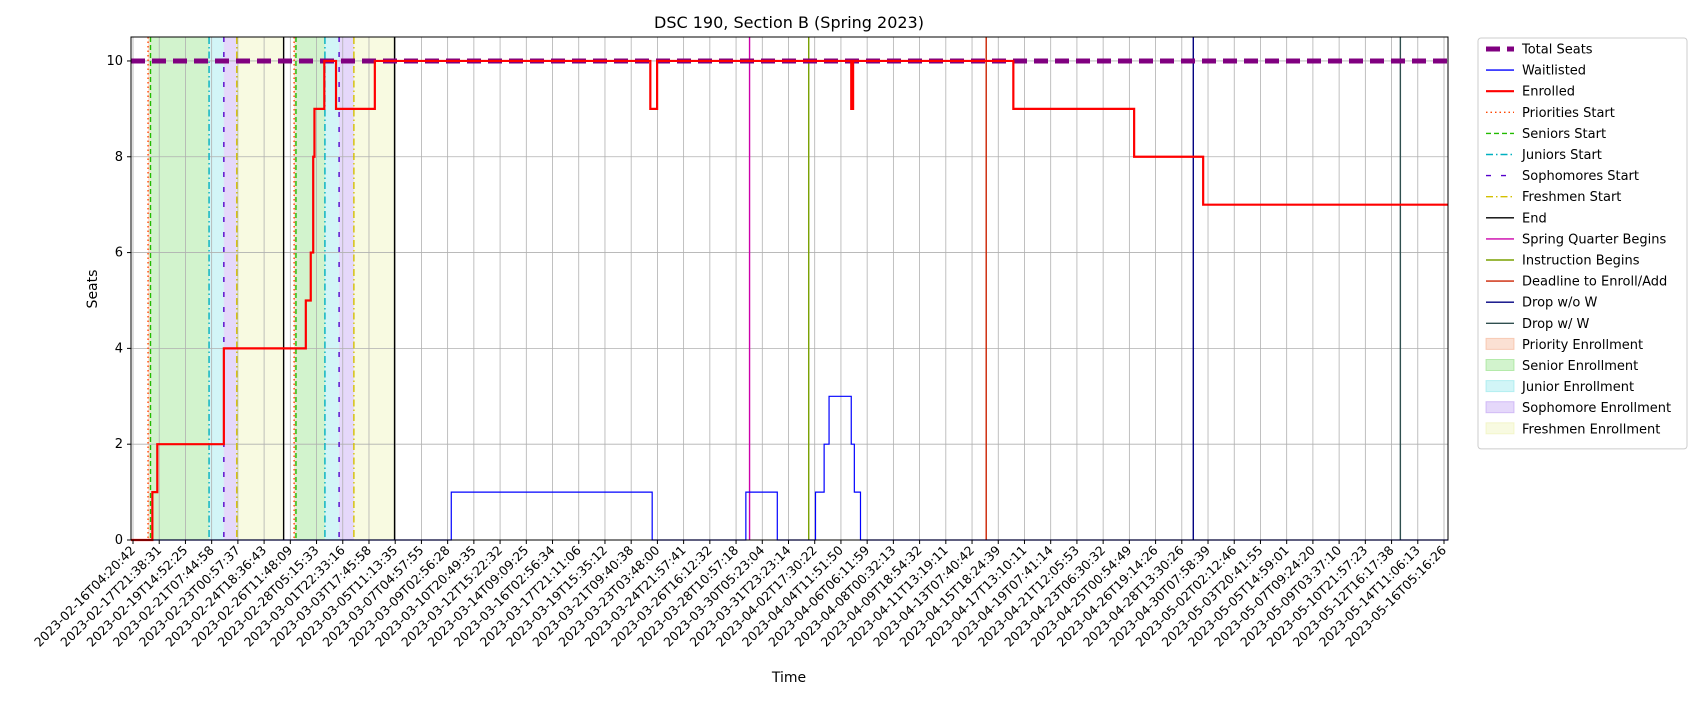 This screenshot has width=1700, height=704. What do you see at coordinates (788, 678) in the screenshot?
I see `x-axis-label: Time` at bounding box center [788, 678].